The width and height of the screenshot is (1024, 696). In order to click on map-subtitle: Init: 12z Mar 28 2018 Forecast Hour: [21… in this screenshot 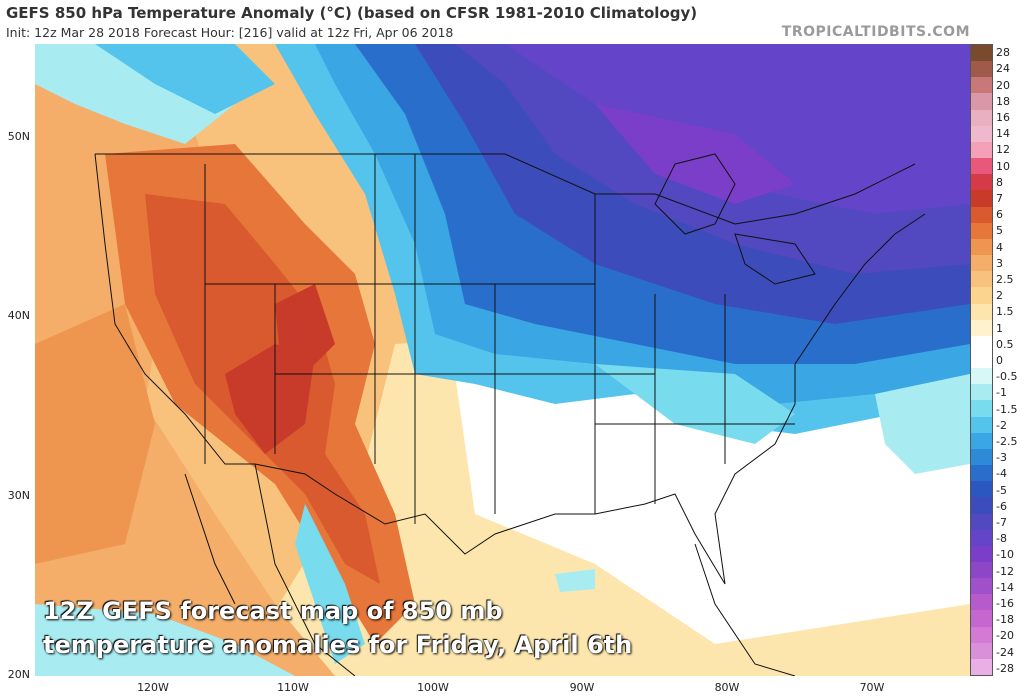, I will do `click(230, 32)`.